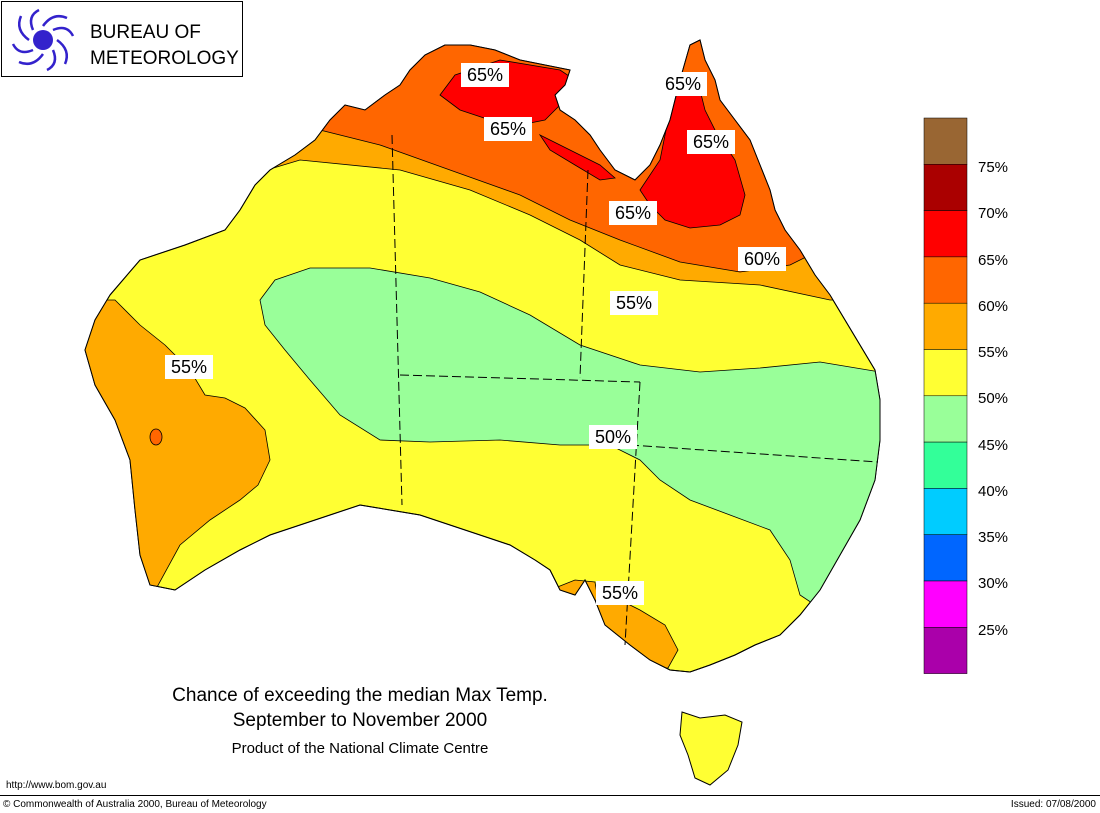 The image size is (1100, 813). Describe the element at coordinates (43, 40) in the screenshot. I see `bom-logo-icon` at that location.